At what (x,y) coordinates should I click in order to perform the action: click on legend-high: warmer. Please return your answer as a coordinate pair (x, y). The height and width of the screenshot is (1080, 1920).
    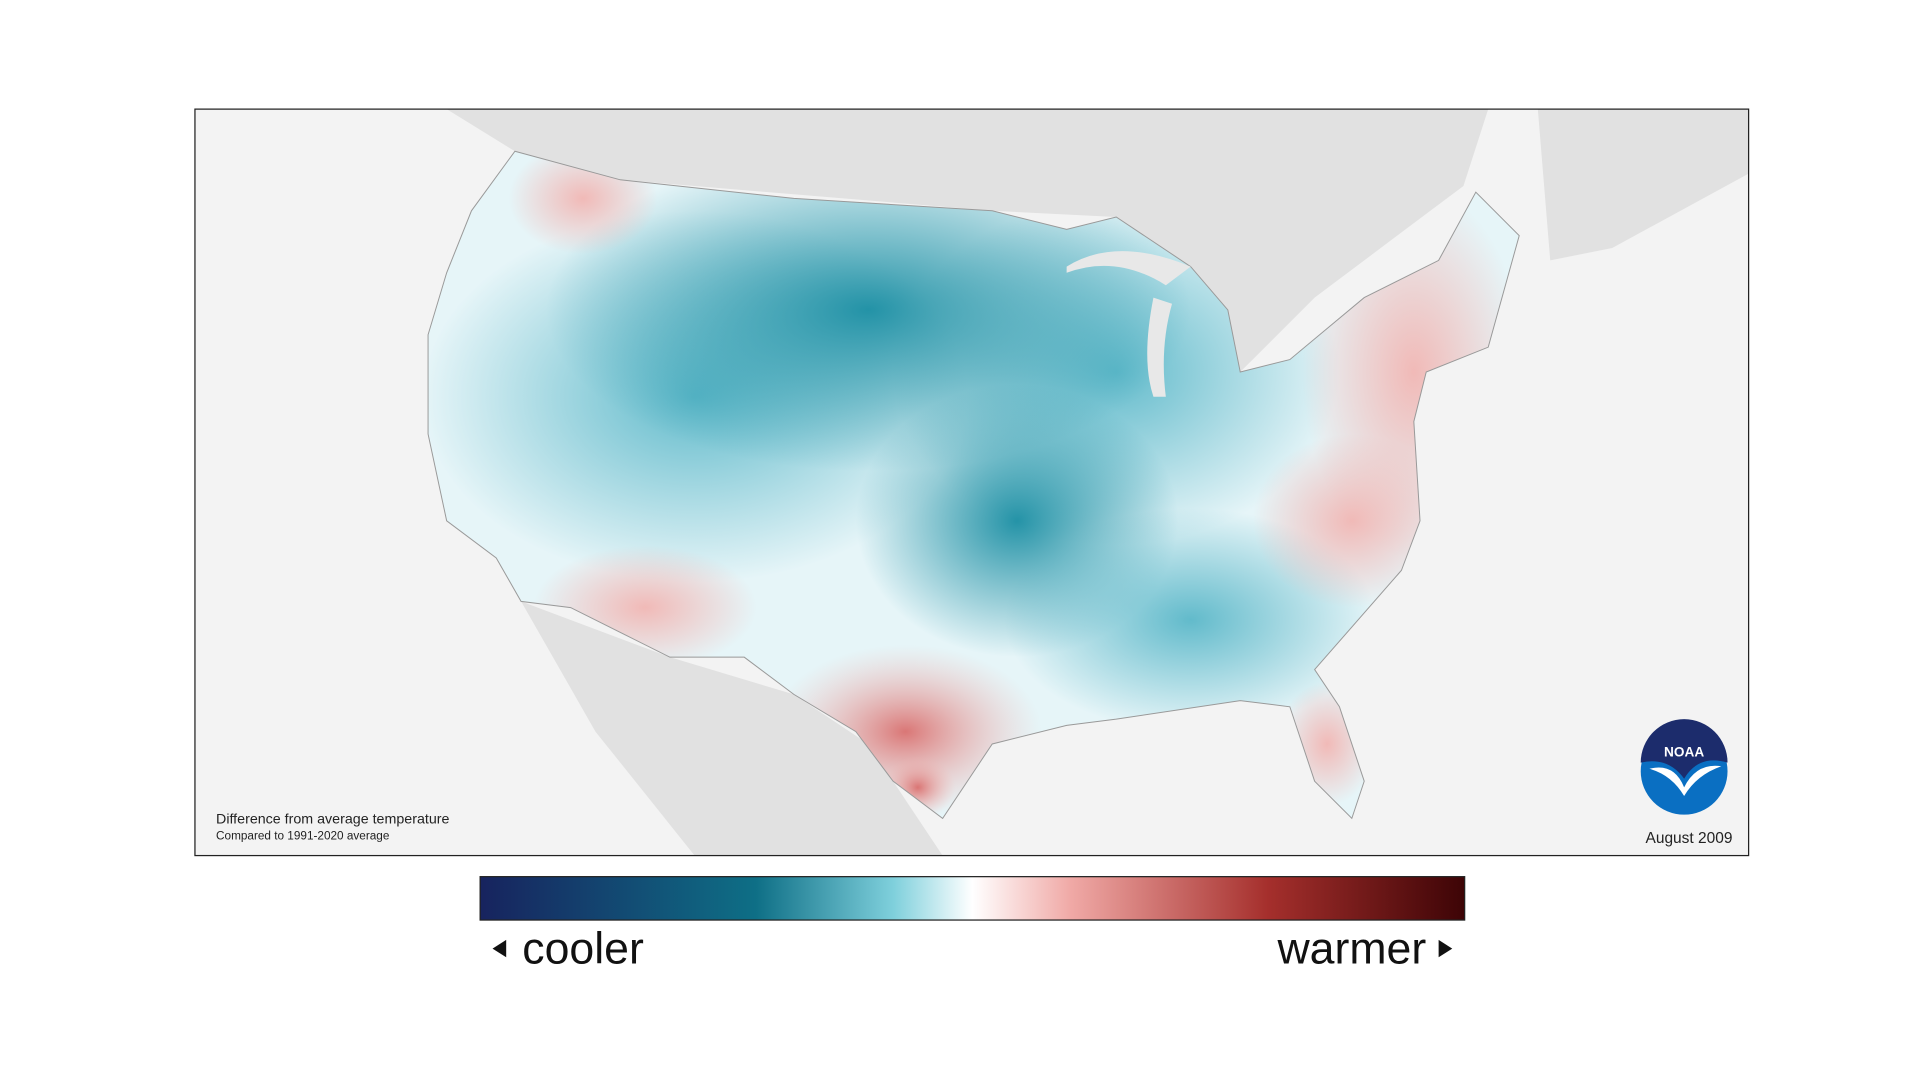
    Looking at the image, I should click on (1351, 948).